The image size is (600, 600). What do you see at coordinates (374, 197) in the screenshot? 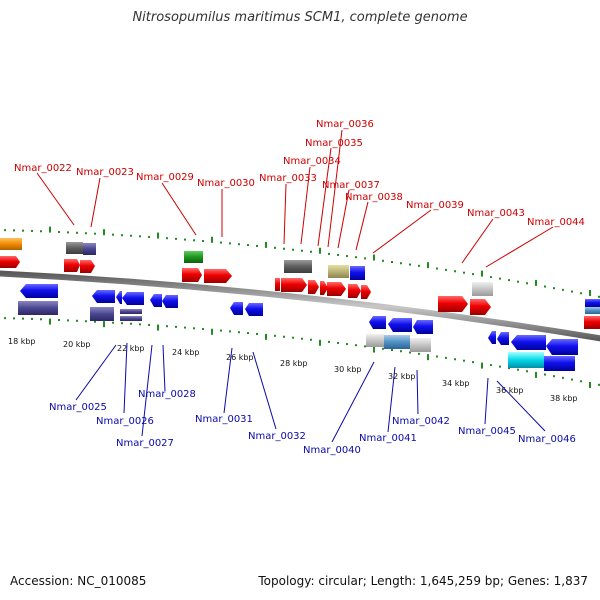
I see `gene-label-nmar-0038: Nmar_0038` at bounding box center [374, 197].